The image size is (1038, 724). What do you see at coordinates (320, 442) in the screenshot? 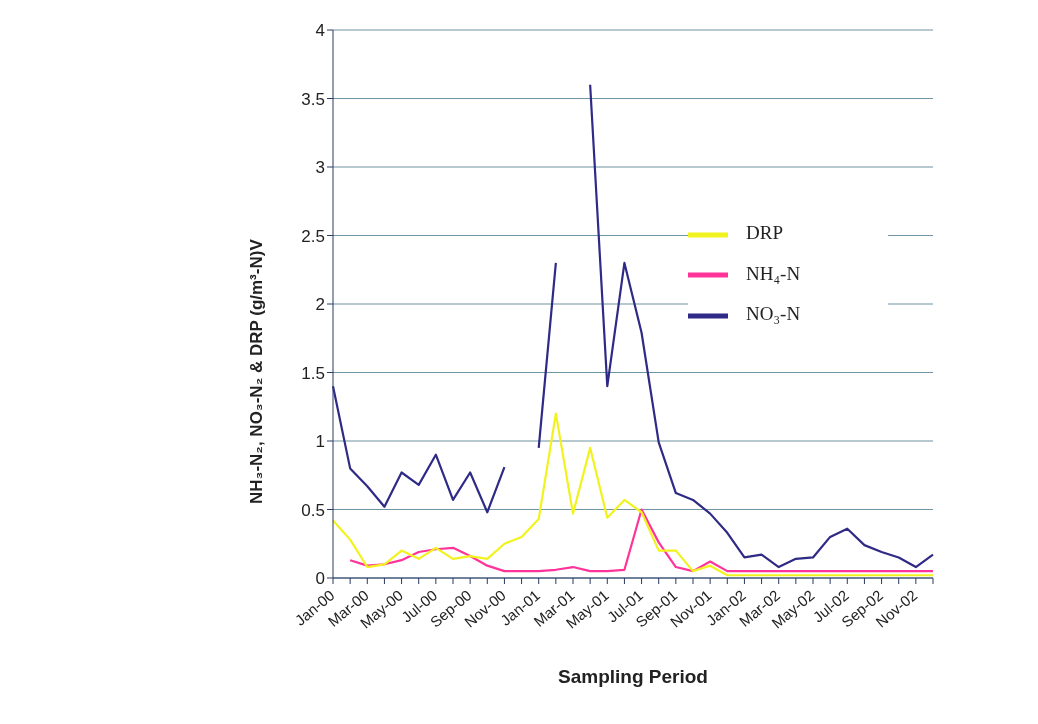
I see `y-tick-label: 1` at bounding box center [320, 442].